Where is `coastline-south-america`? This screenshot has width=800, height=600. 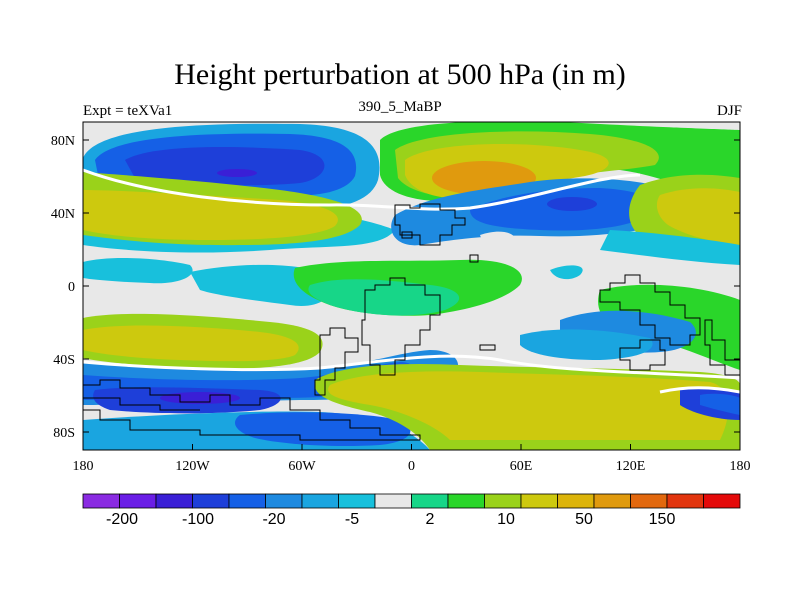
coastline-south-america is located at coordinates (336, 361).